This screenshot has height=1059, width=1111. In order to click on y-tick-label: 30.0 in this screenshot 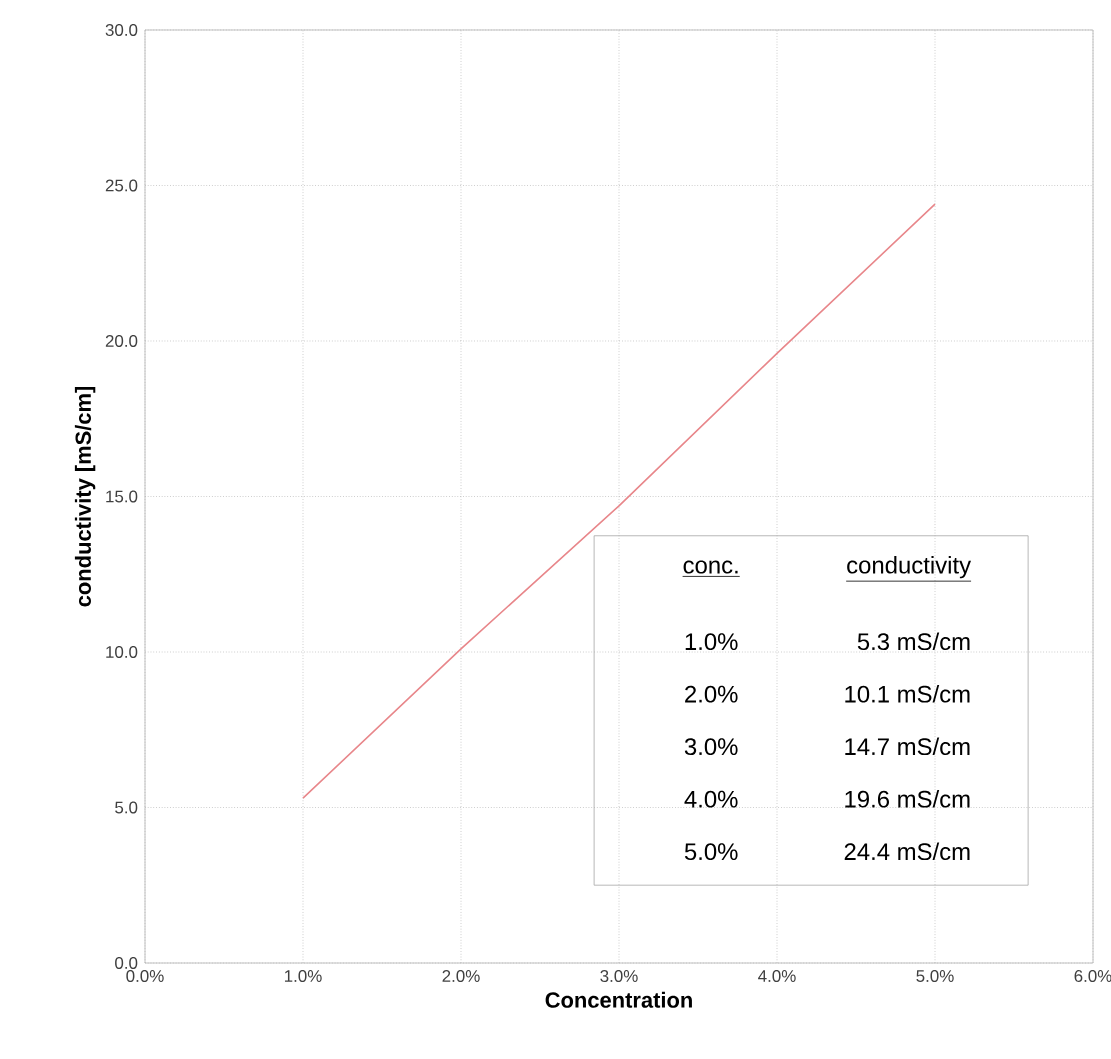, I will do `click(121, 30)`.